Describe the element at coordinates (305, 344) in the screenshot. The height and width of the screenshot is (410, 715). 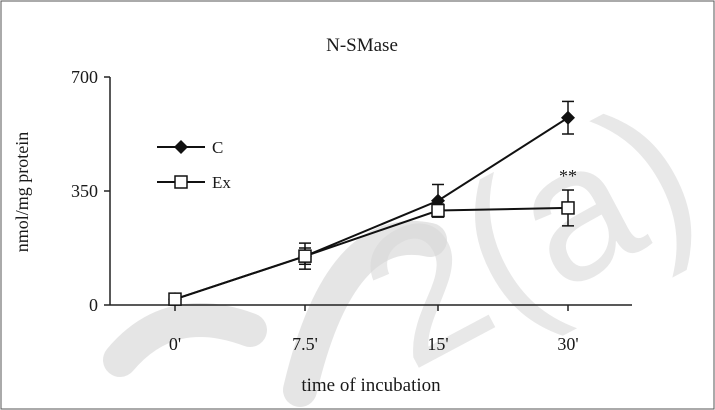
I see `x-tick-label: 7.5'` at that location.